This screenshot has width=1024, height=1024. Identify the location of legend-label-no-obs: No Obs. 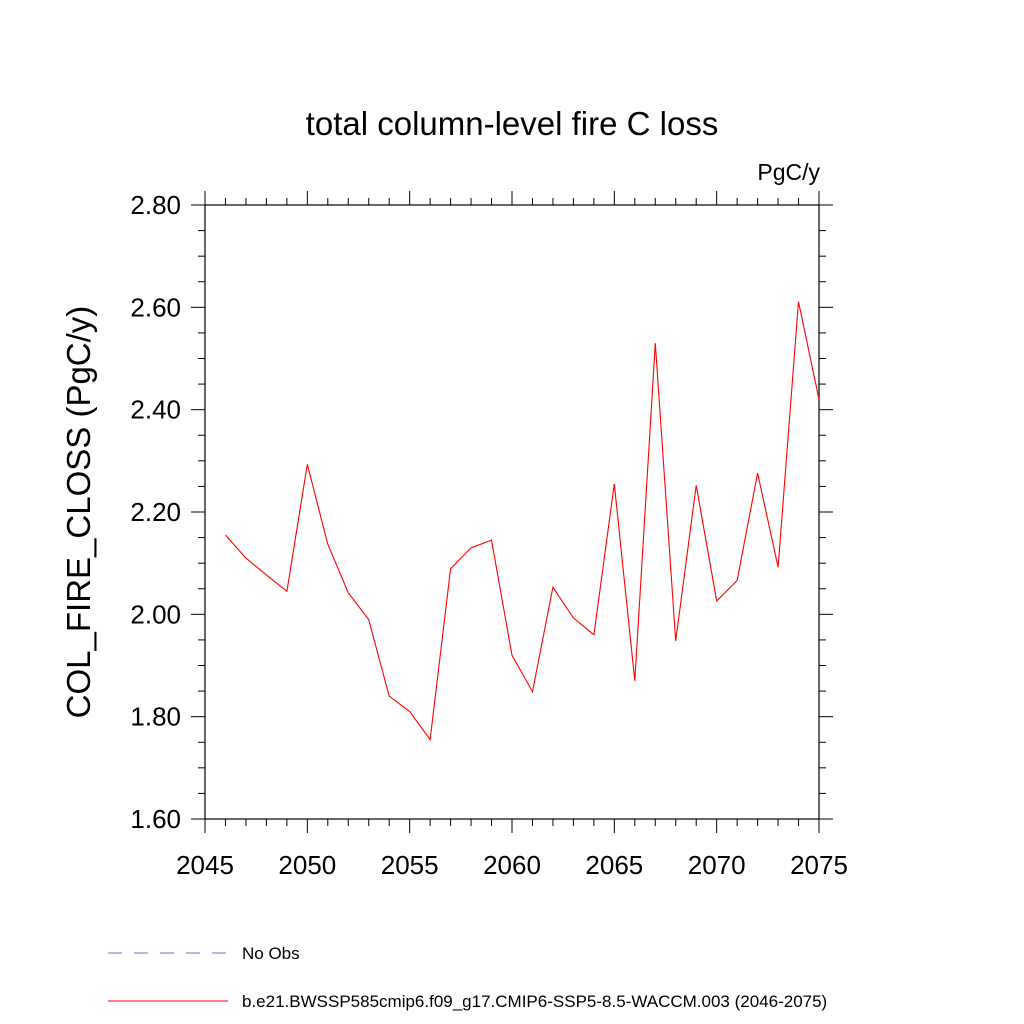
(271, 953).